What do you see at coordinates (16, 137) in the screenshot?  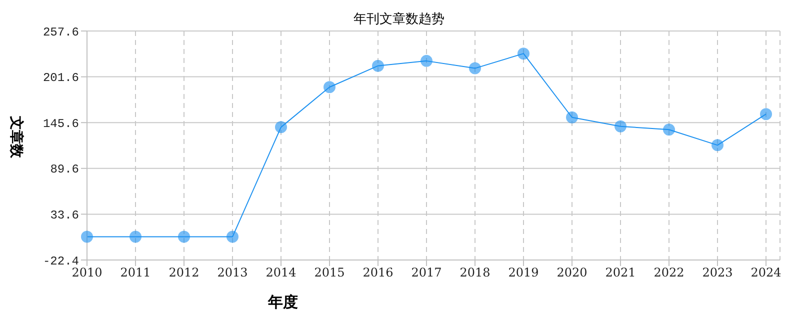 I see `y-axis-title: 文章数` at bounding box center [16, 137].